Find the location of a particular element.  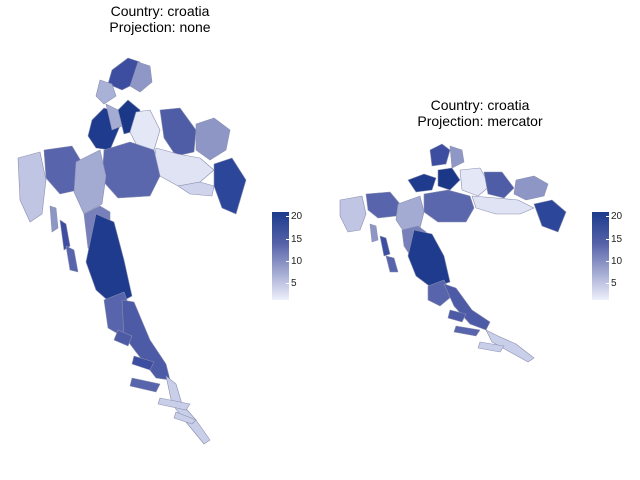

region-split is located at coordinates (467, 307).